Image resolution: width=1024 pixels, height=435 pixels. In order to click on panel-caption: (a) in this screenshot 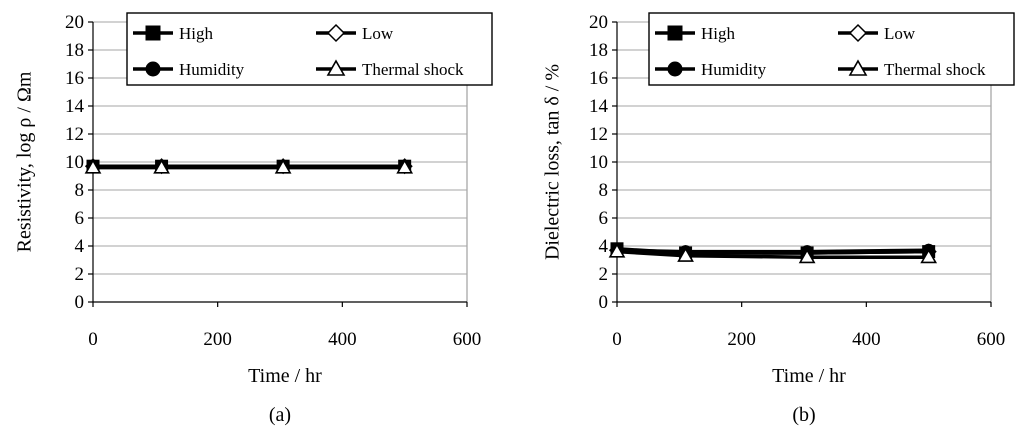, I will do `click(280, 415)`.